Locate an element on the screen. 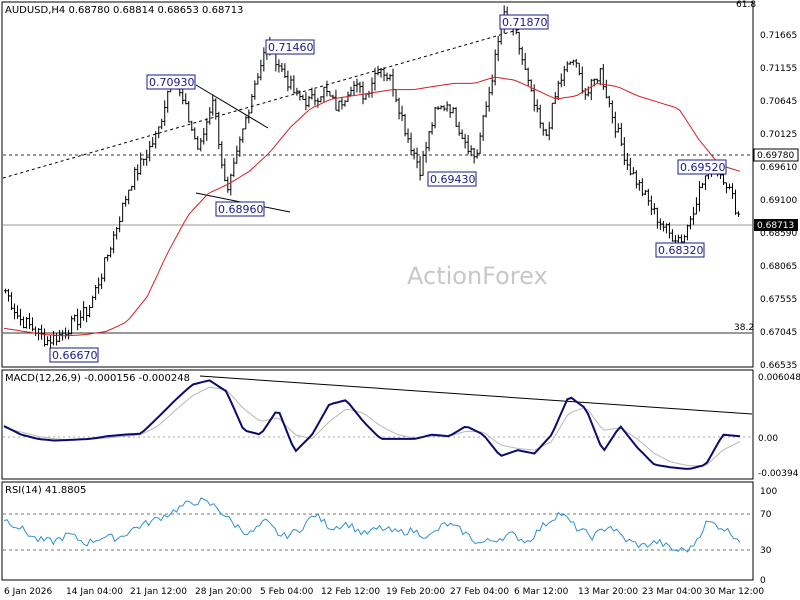 This screenshot has height=600, width=800. label-66670: 0.66670 is located at coordinates (75, 355).